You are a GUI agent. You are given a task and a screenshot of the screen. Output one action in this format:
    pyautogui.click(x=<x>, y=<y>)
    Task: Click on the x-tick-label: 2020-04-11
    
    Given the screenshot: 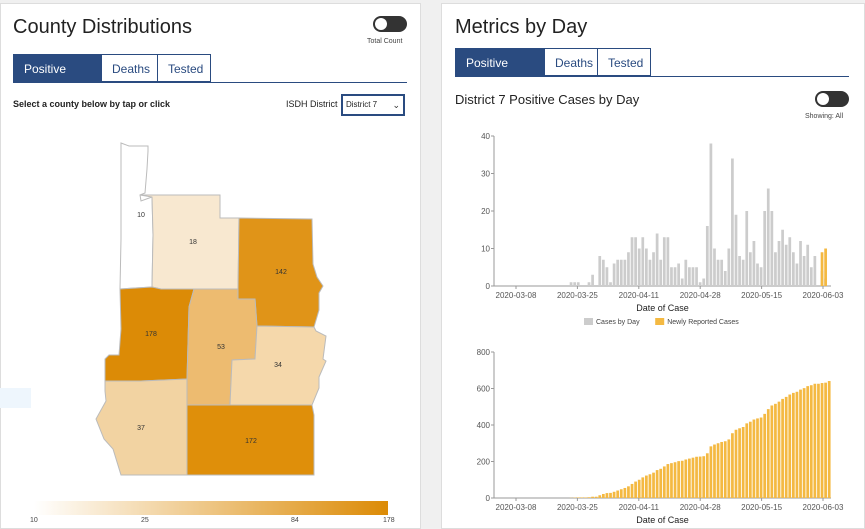 What is the action you would take?
    pyautogui.click(x=639, y=295)
    